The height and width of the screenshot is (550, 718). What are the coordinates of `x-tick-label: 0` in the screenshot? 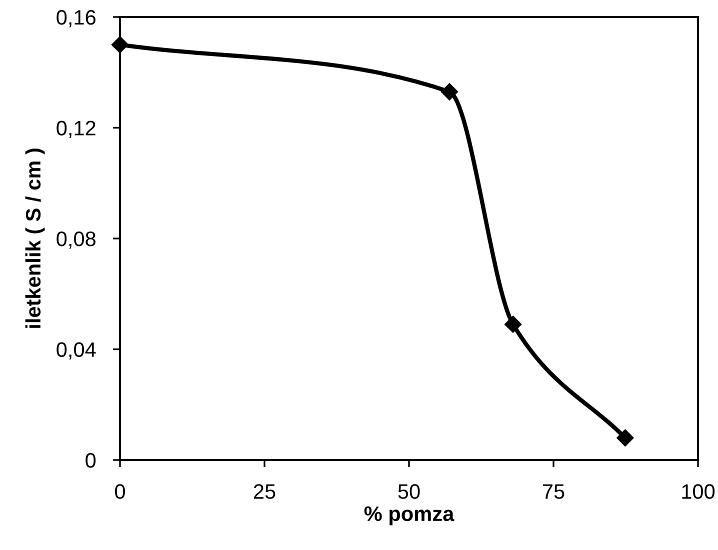 It's located at (120, 491).